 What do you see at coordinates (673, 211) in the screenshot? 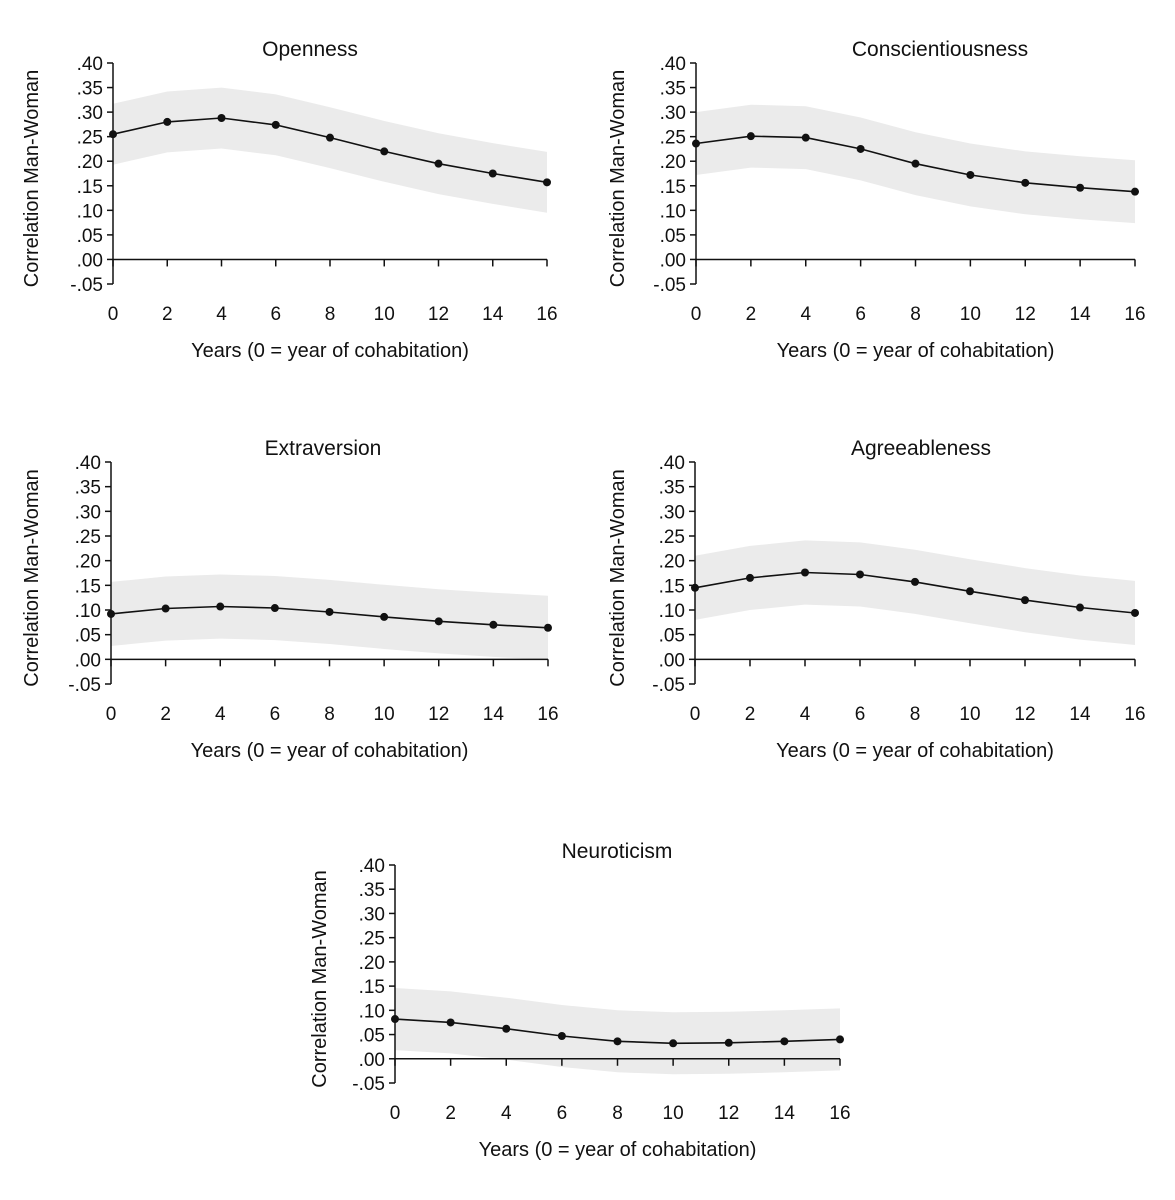
I see `chart2-y-tick-label: .10` at bounding box center [673, 211].